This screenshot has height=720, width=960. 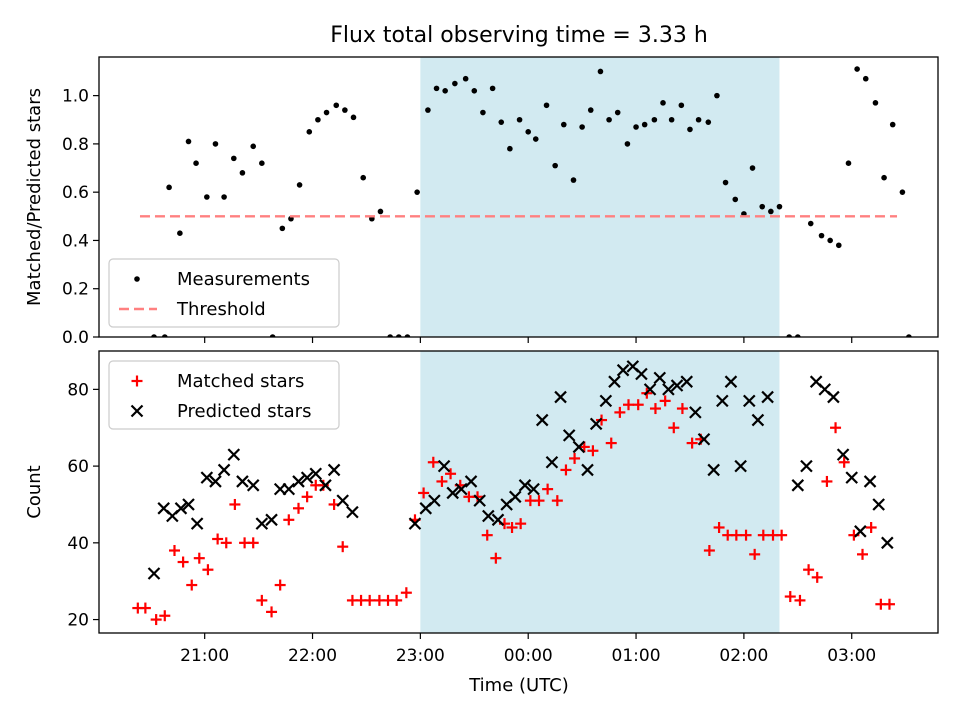 I want to click on y-axis-label: Matched/Predicted stars, so click(x=34, y=197).